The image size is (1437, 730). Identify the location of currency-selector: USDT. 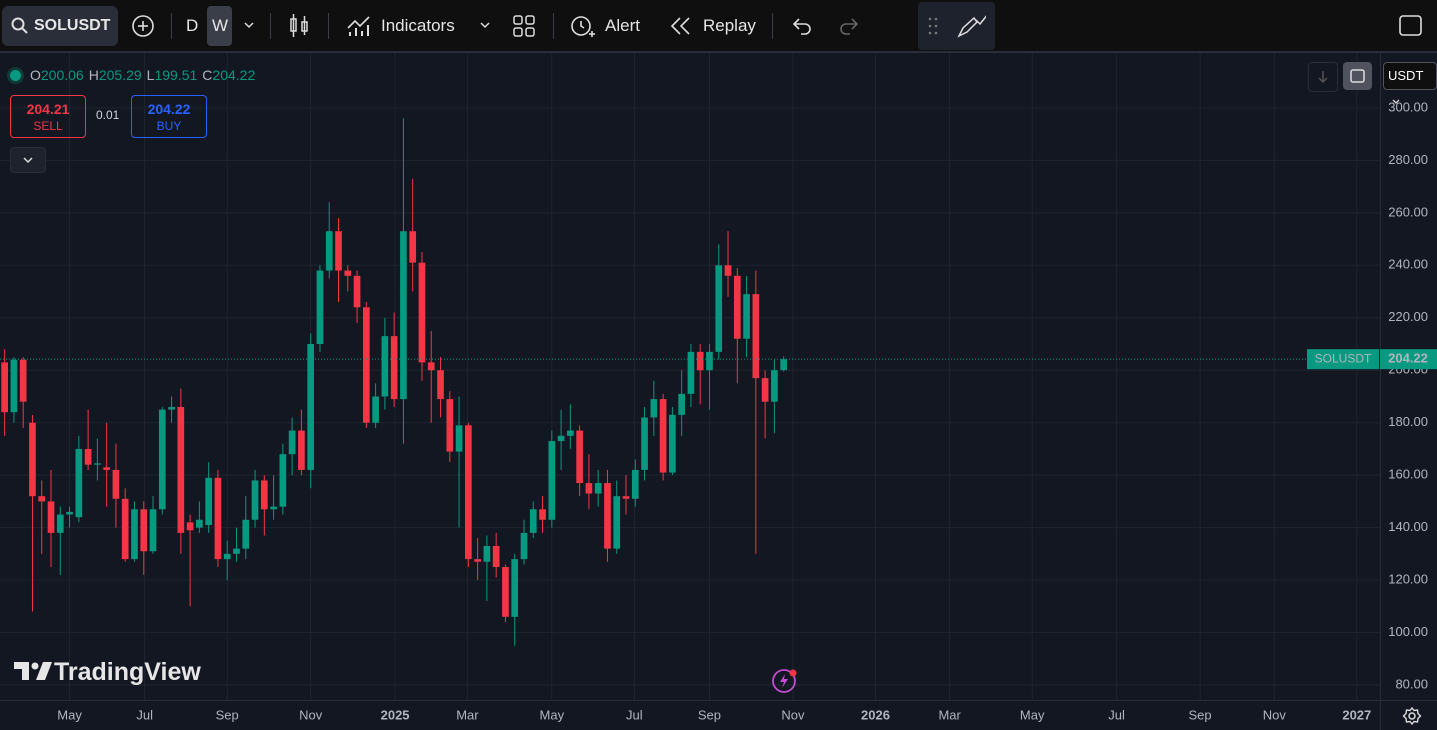
(1410, 83).